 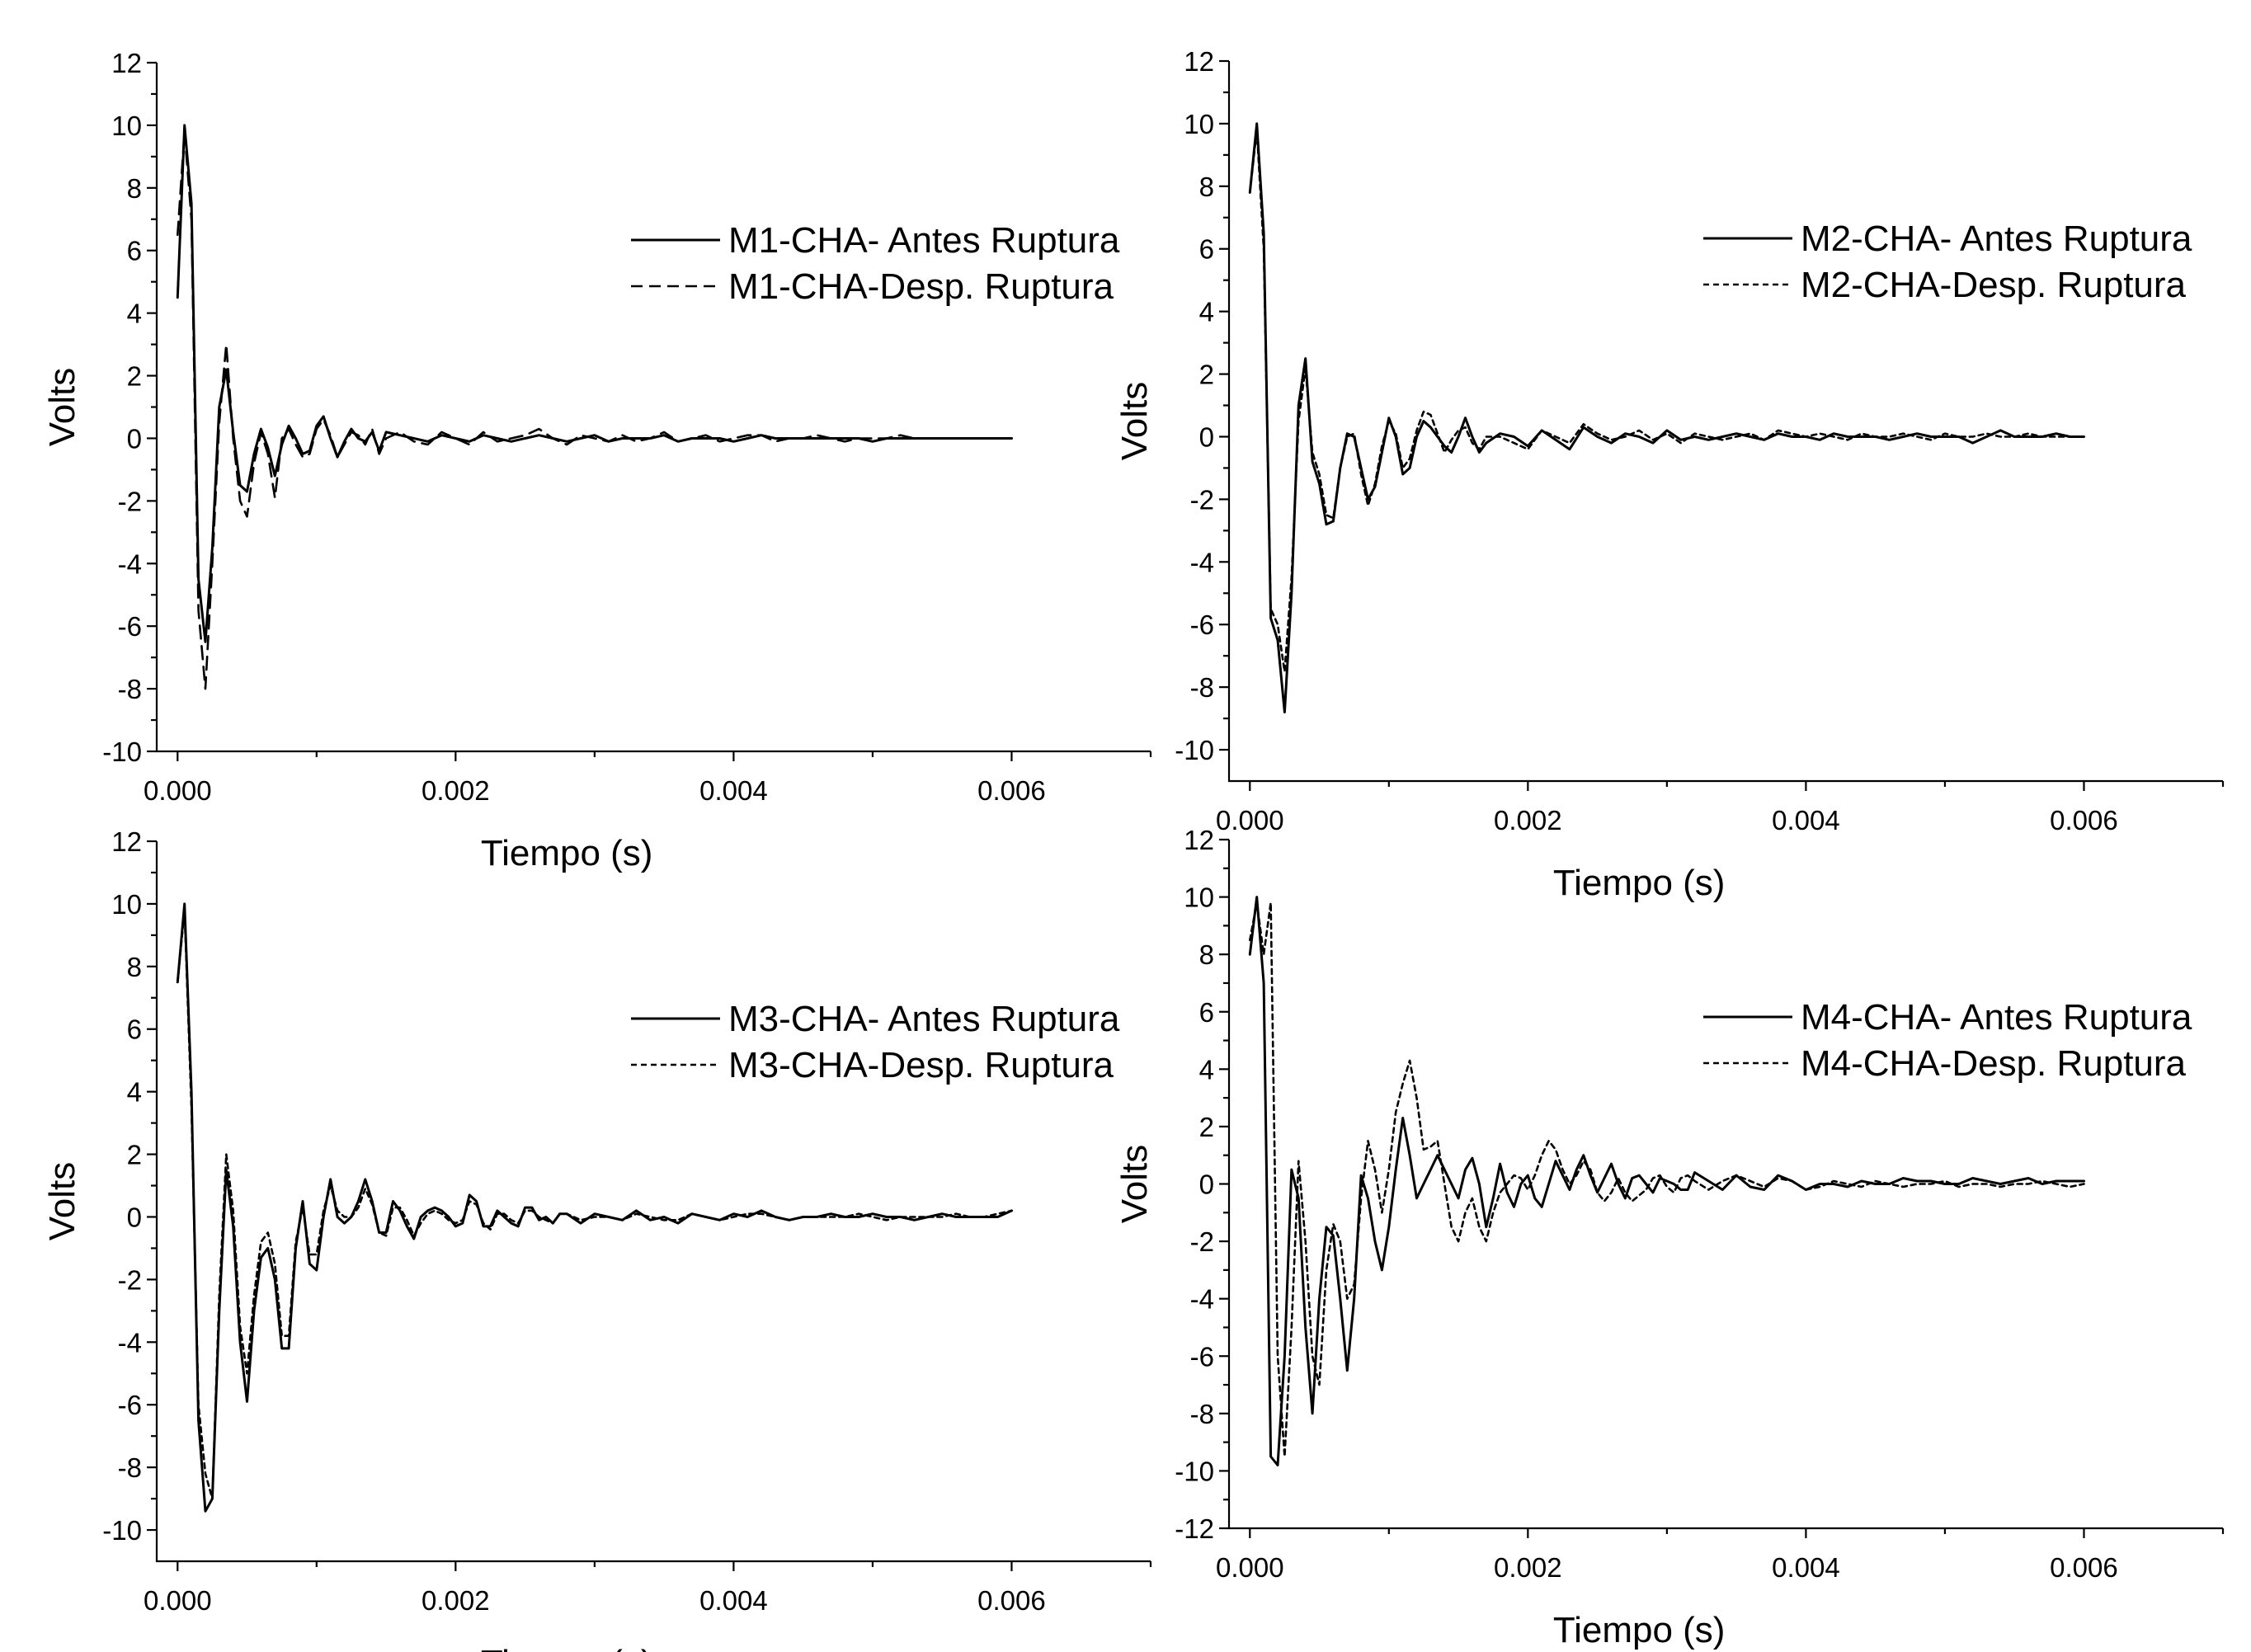 I want to click on legend-label: M2-CHA-Desp. Ruptura, so click(x=1994, y=285).